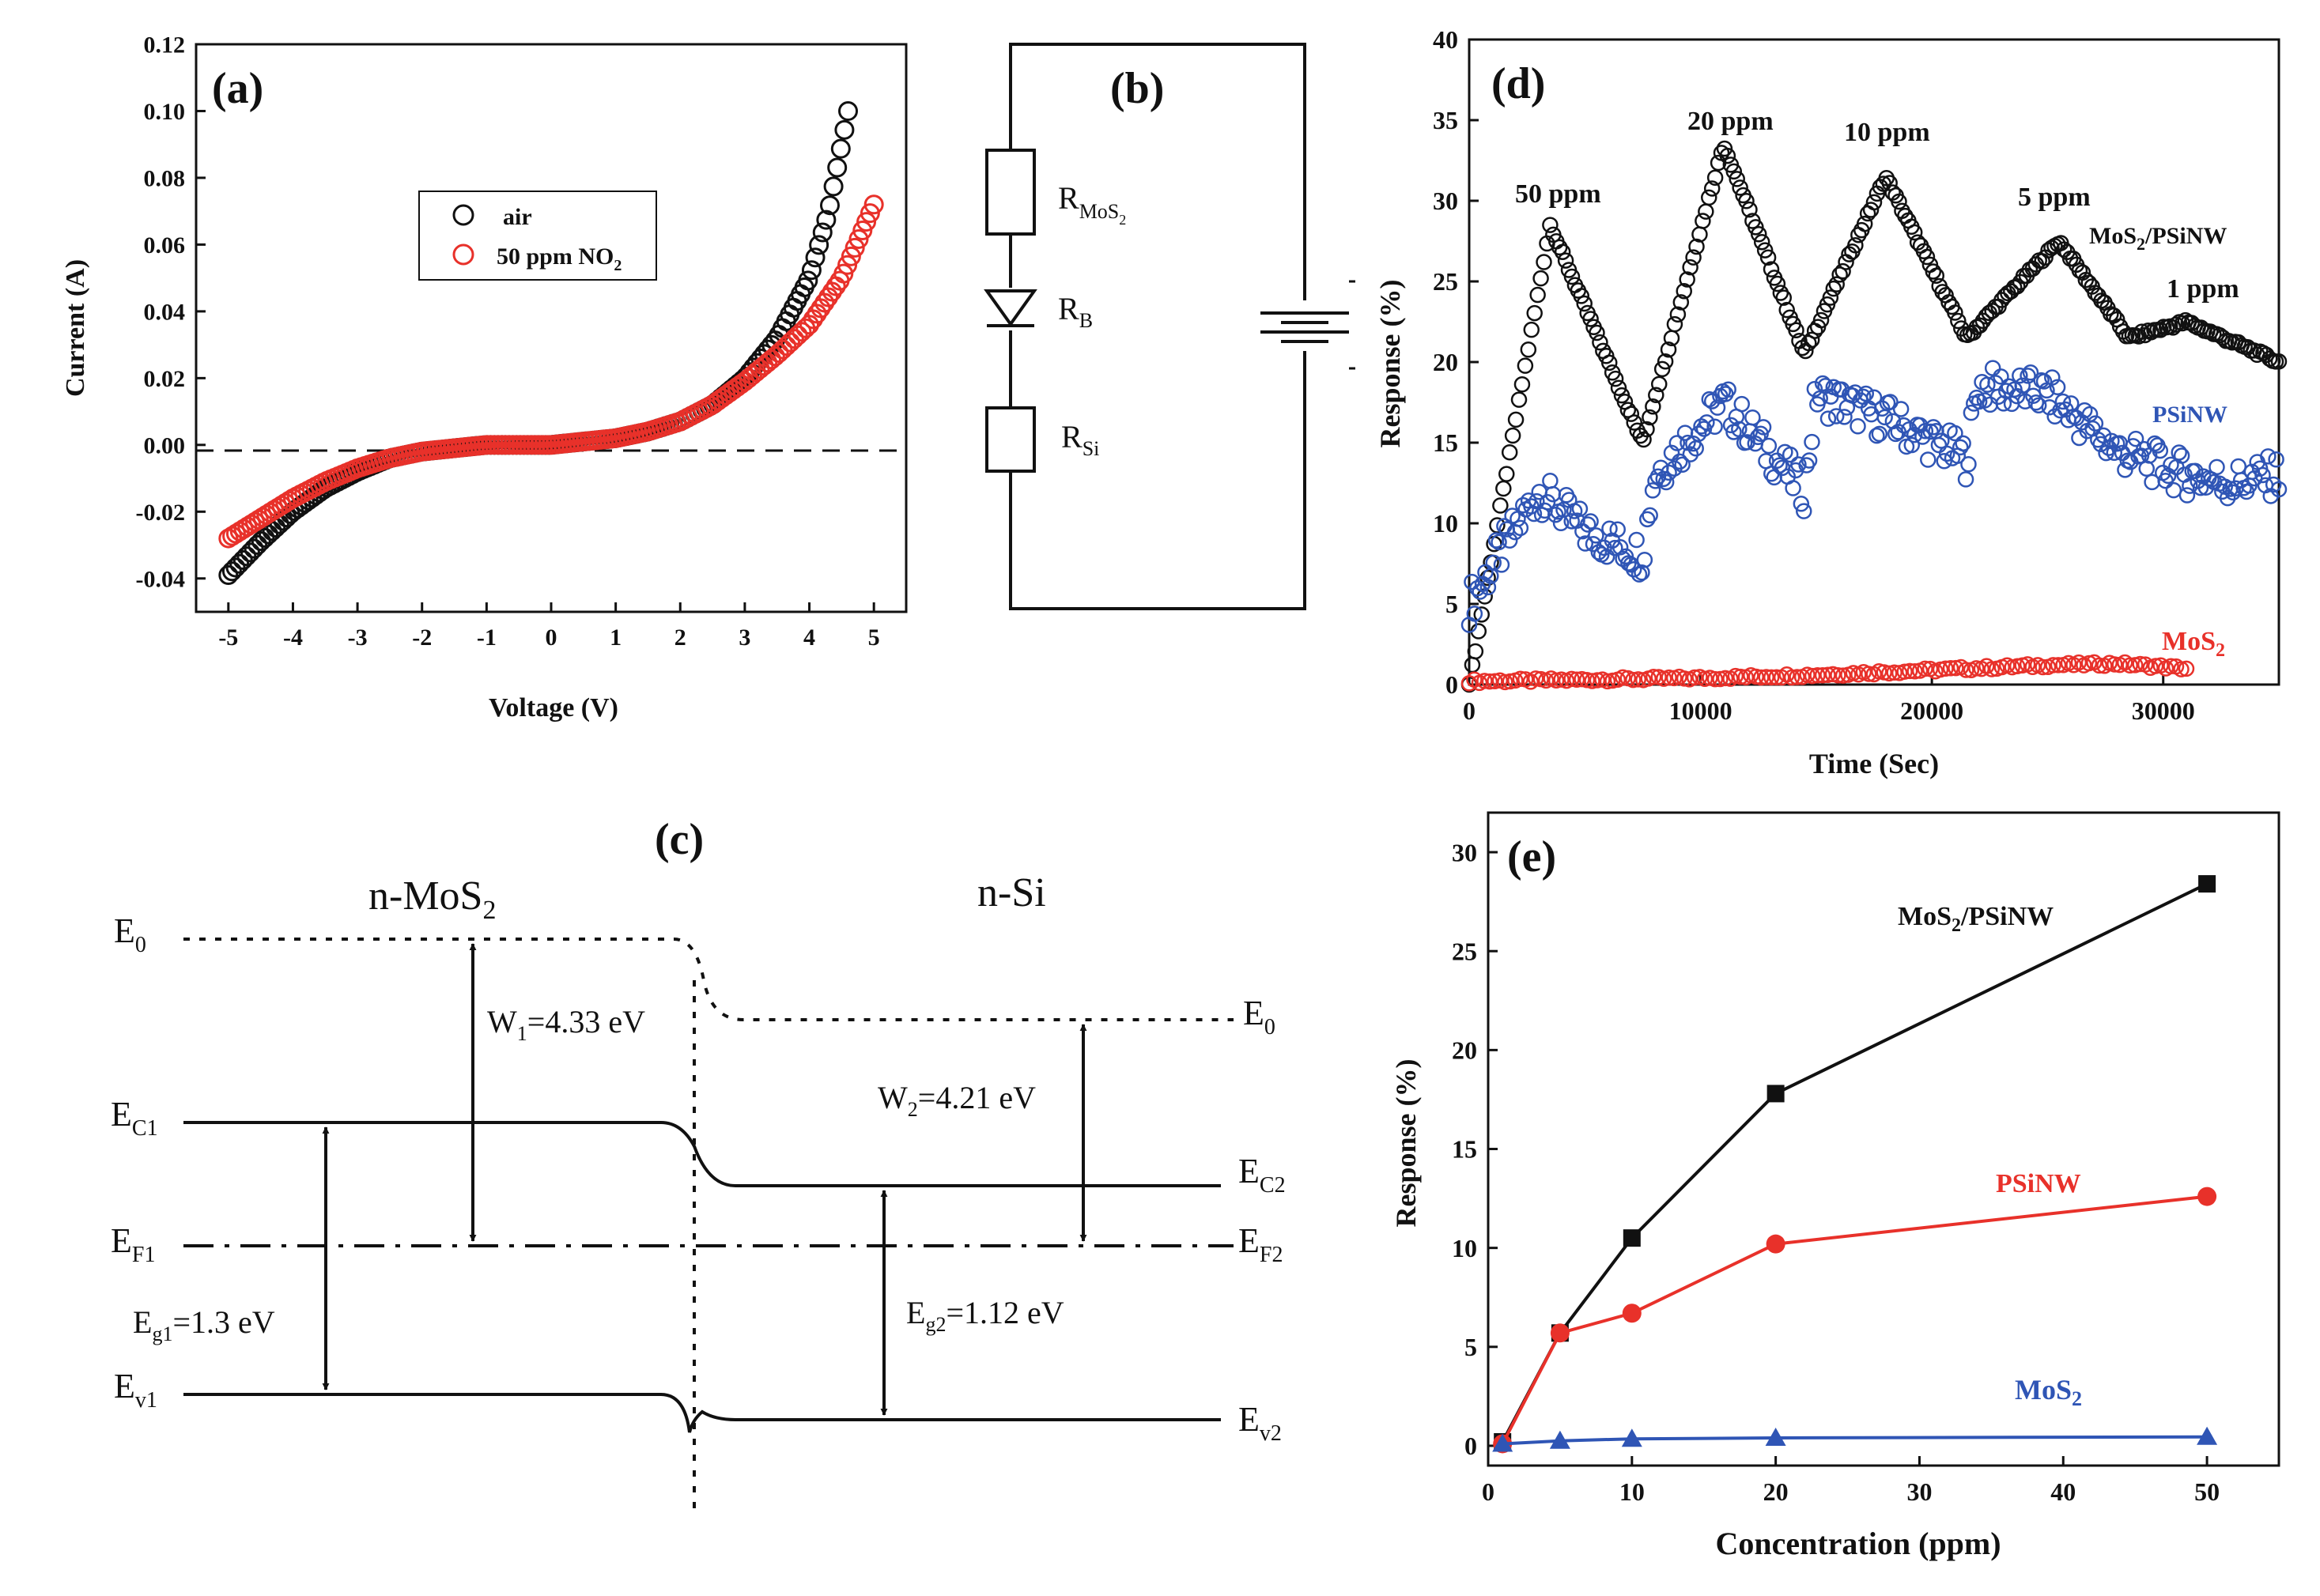  What do you see at coordinates (957, 1100) in the screenshot?
I see `label-w2: W2=4.21 eV` at bounding box center [957, 1100].